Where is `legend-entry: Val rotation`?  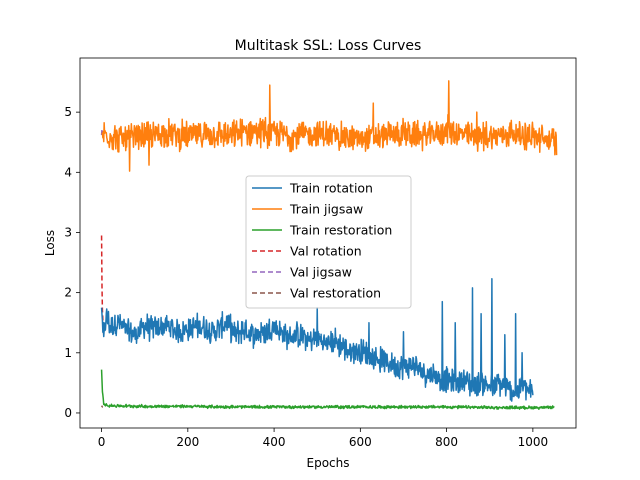
legend-entry: Val rotation is located at coordinates (326, 251).